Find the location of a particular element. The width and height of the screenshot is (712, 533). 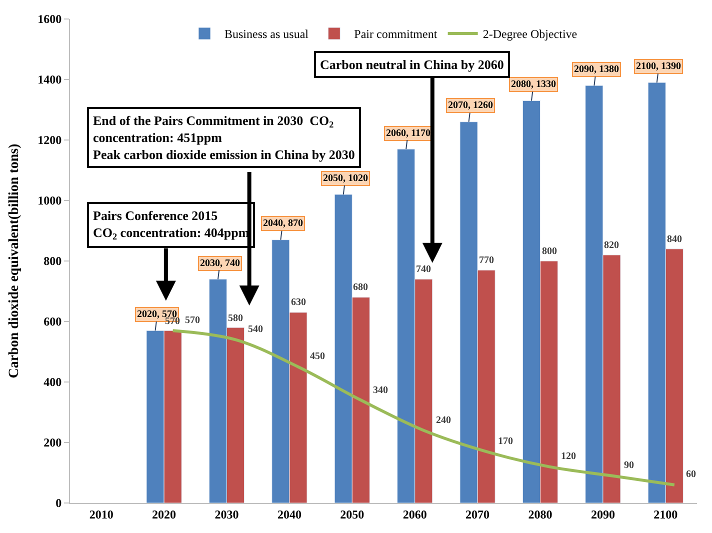

x-tick-label: 2030 is located at coordinates (226, 514).